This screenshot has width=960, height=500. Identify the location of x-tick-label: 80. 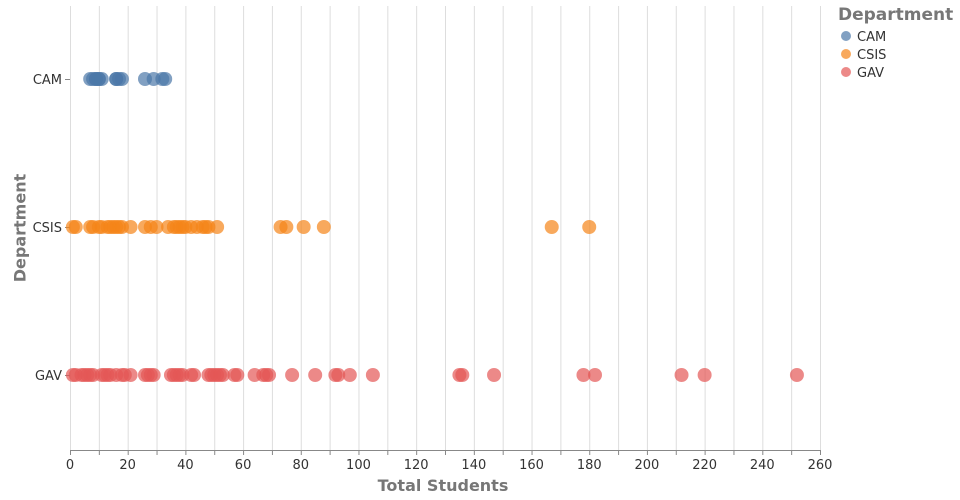
(300, 465).